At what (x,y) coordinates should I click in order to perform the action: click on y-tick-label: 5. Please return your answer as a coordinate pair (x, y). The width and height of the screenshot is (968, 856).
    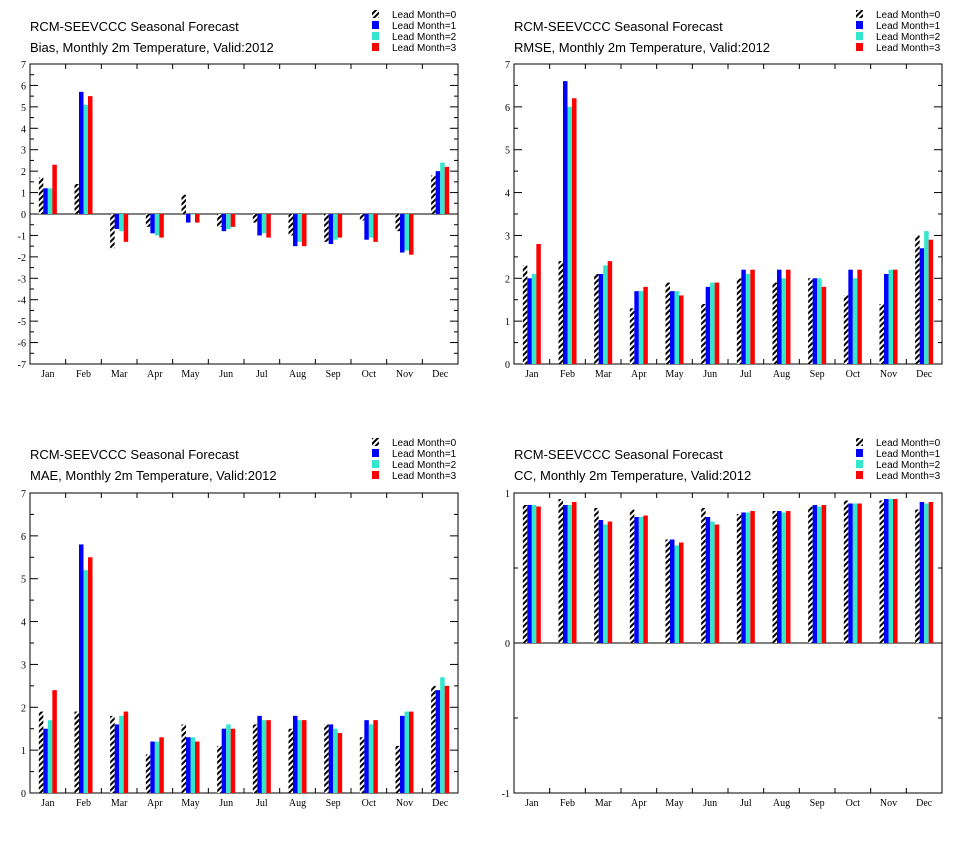
    Looking at the image, I should click on (23, 580).